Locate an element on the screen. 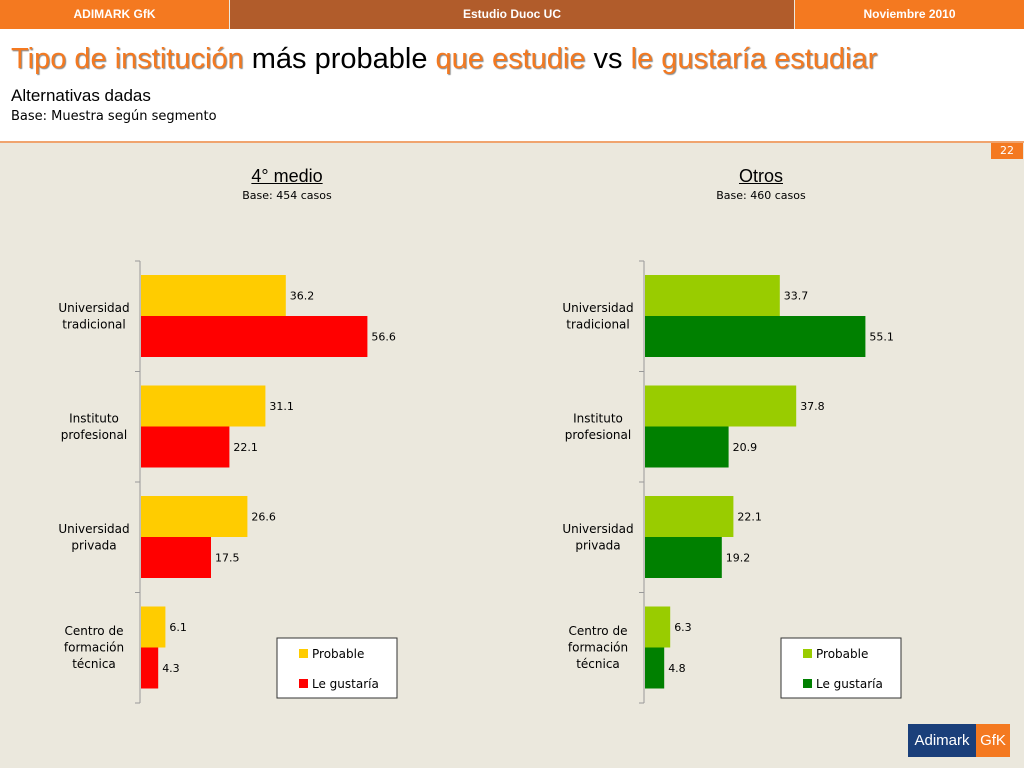 This screenshot has height=768, width=1024. logo-left: Adimark is located at coordinates (942, 740).